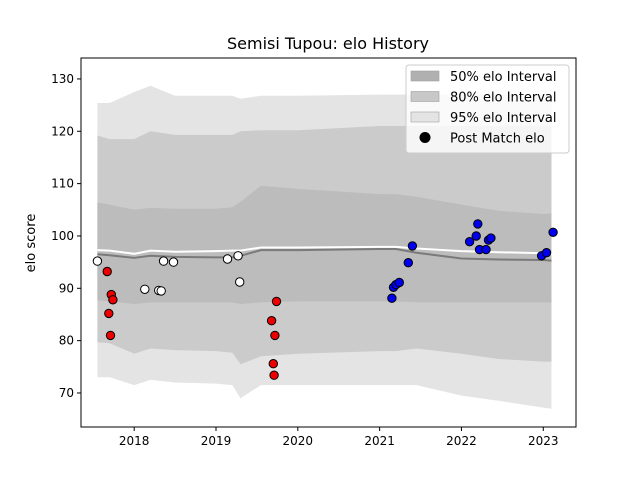 The height and width of the screenshot is (480, 640). I want to click on x-tick-label: 2023, so click(543, 441).